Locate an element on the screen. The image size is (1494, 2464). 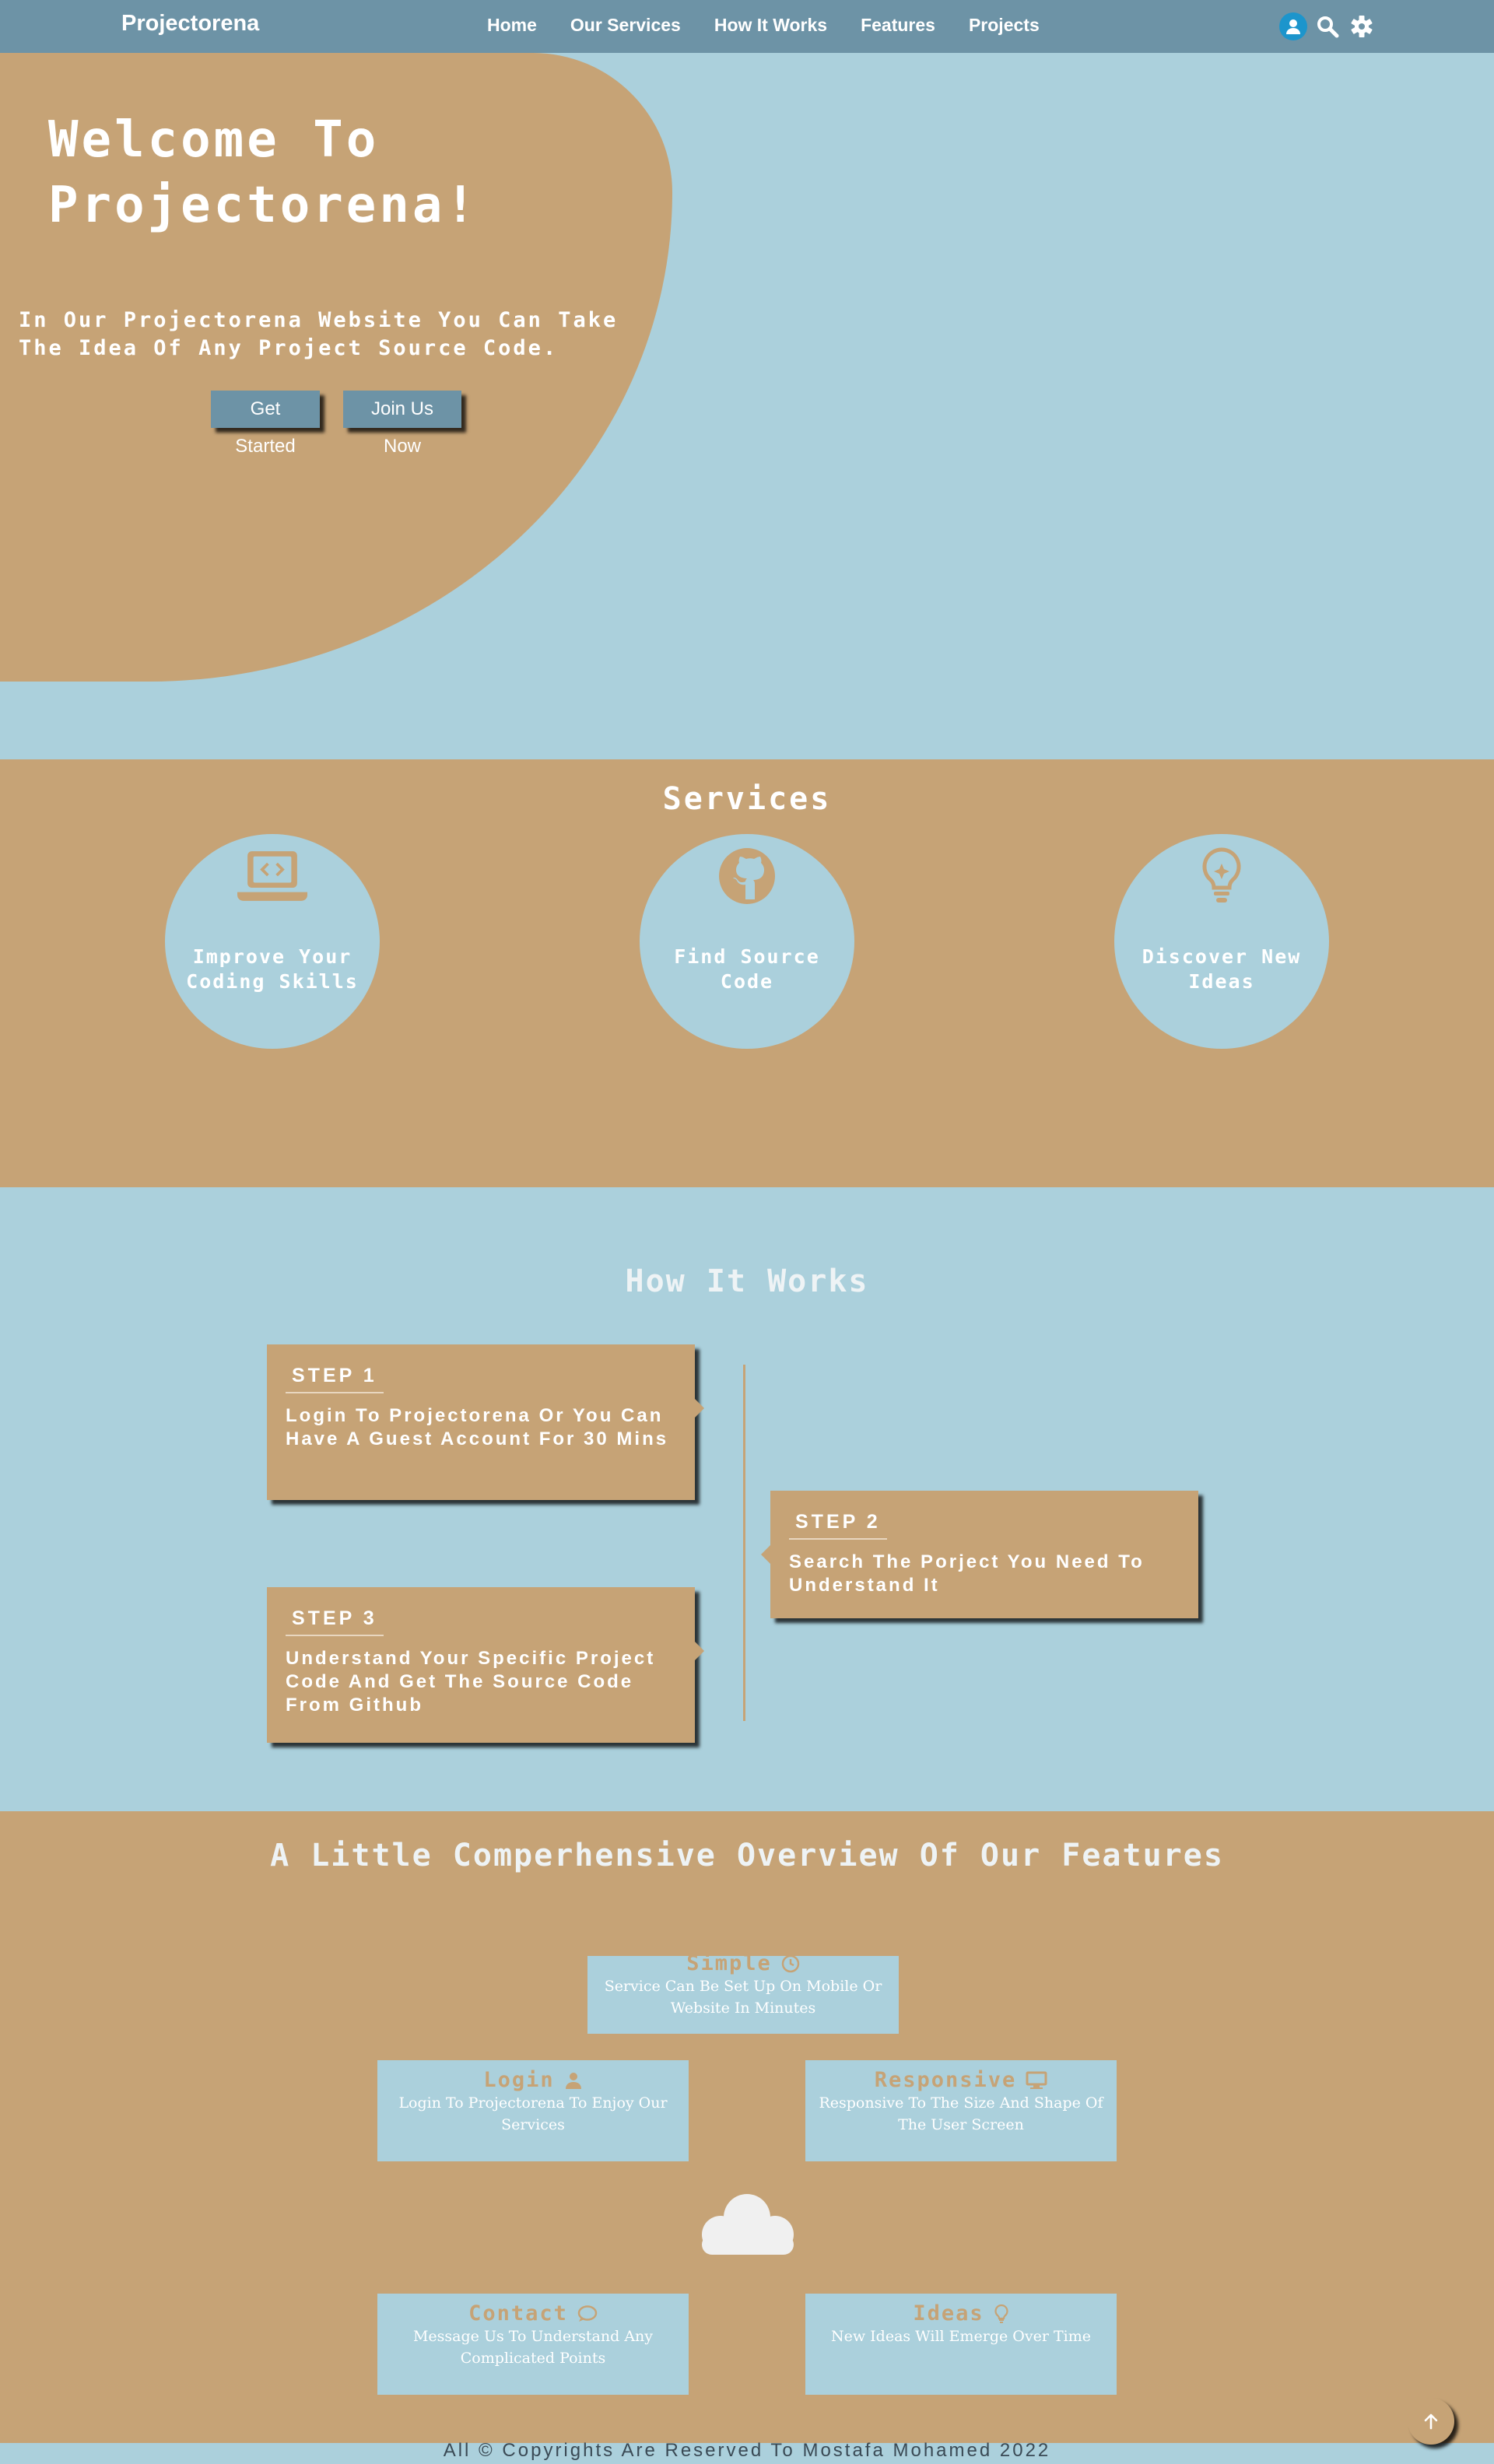
services-title: Services is located at coordinates (747, 799).